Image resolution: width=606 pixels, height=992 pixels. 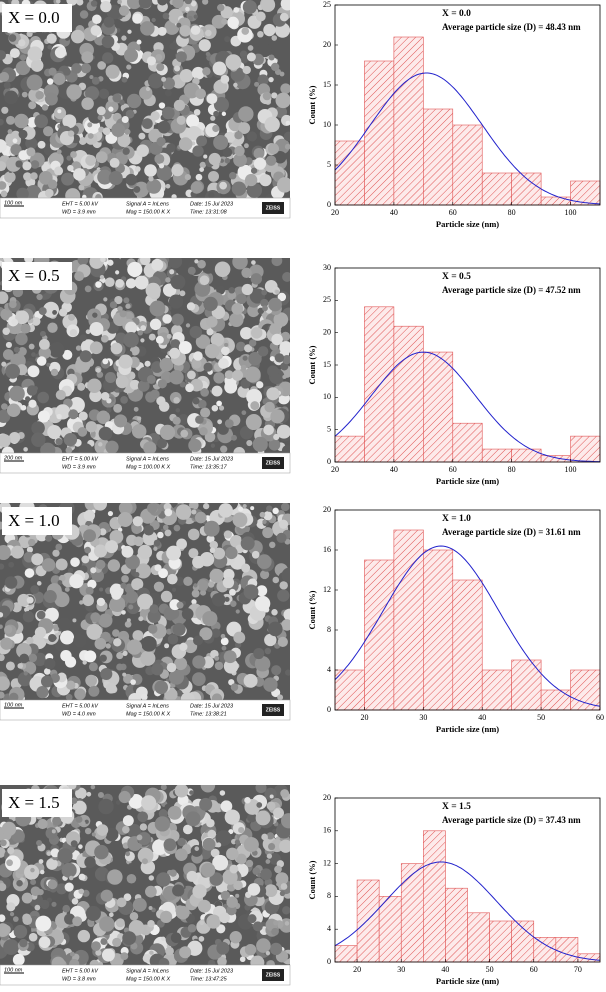 I want to click on x-tick-label: 80, so click(x=512, y=469).